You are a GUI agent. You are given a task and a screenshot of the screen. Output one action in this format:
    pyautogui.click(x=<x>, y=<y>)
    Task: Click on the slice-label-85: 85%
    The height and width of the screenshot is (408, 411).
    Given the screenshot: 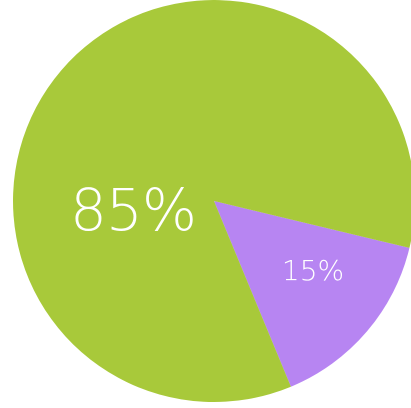 What is the action you would take?
    pyautogui.click(x=133, y=210)
    